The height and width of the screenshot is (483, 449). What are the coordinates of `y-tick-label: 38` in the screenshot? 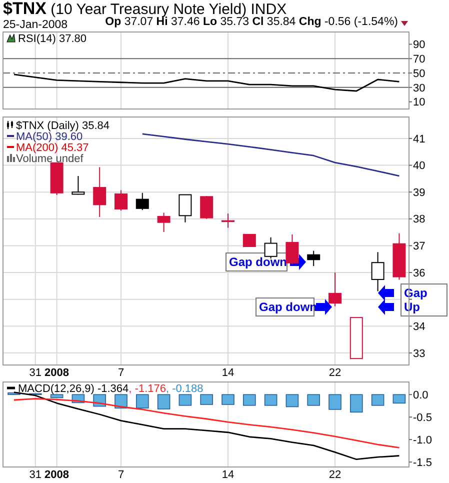 It's located at (419, 220).